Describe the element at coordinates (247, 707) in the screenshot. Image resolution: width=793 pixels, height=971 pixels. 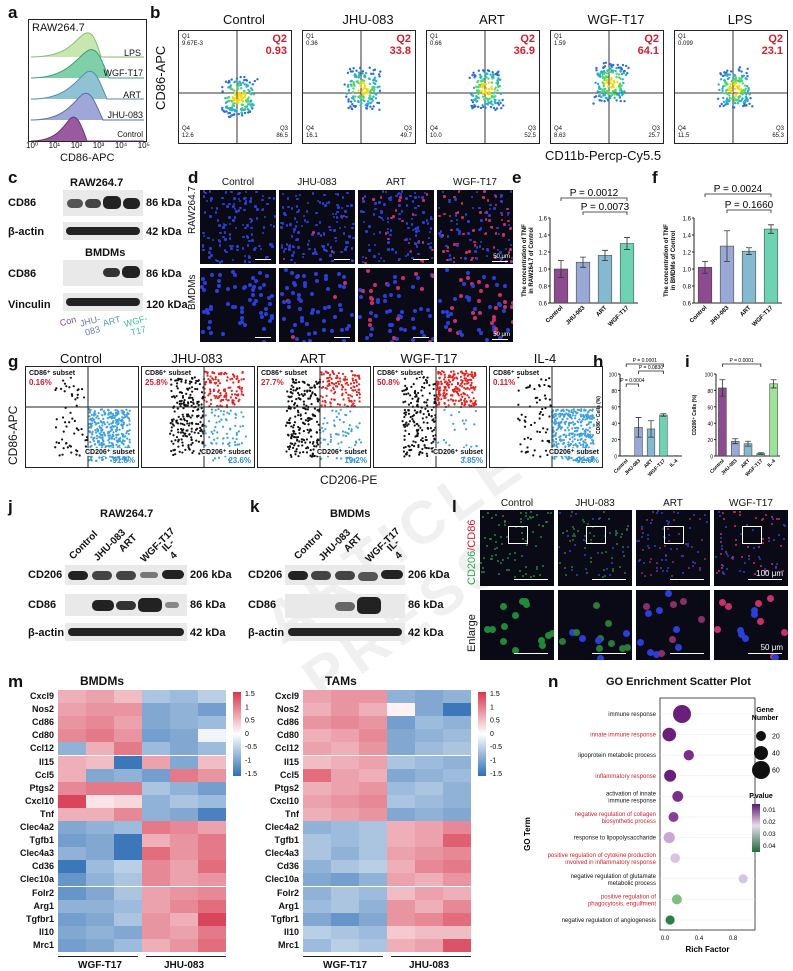
I see `colorbar-tick: 1` at that location.